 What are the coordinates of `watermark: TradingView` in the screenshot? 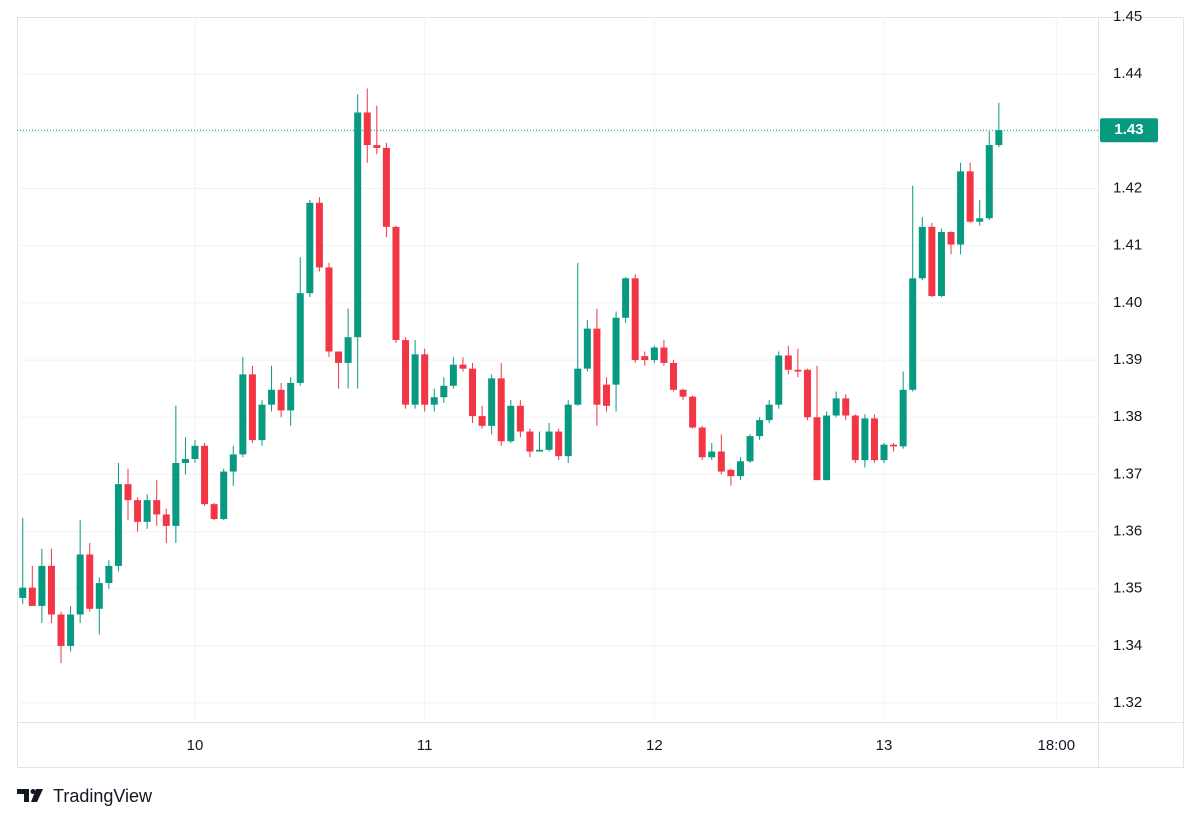 It's located at (103, 796).